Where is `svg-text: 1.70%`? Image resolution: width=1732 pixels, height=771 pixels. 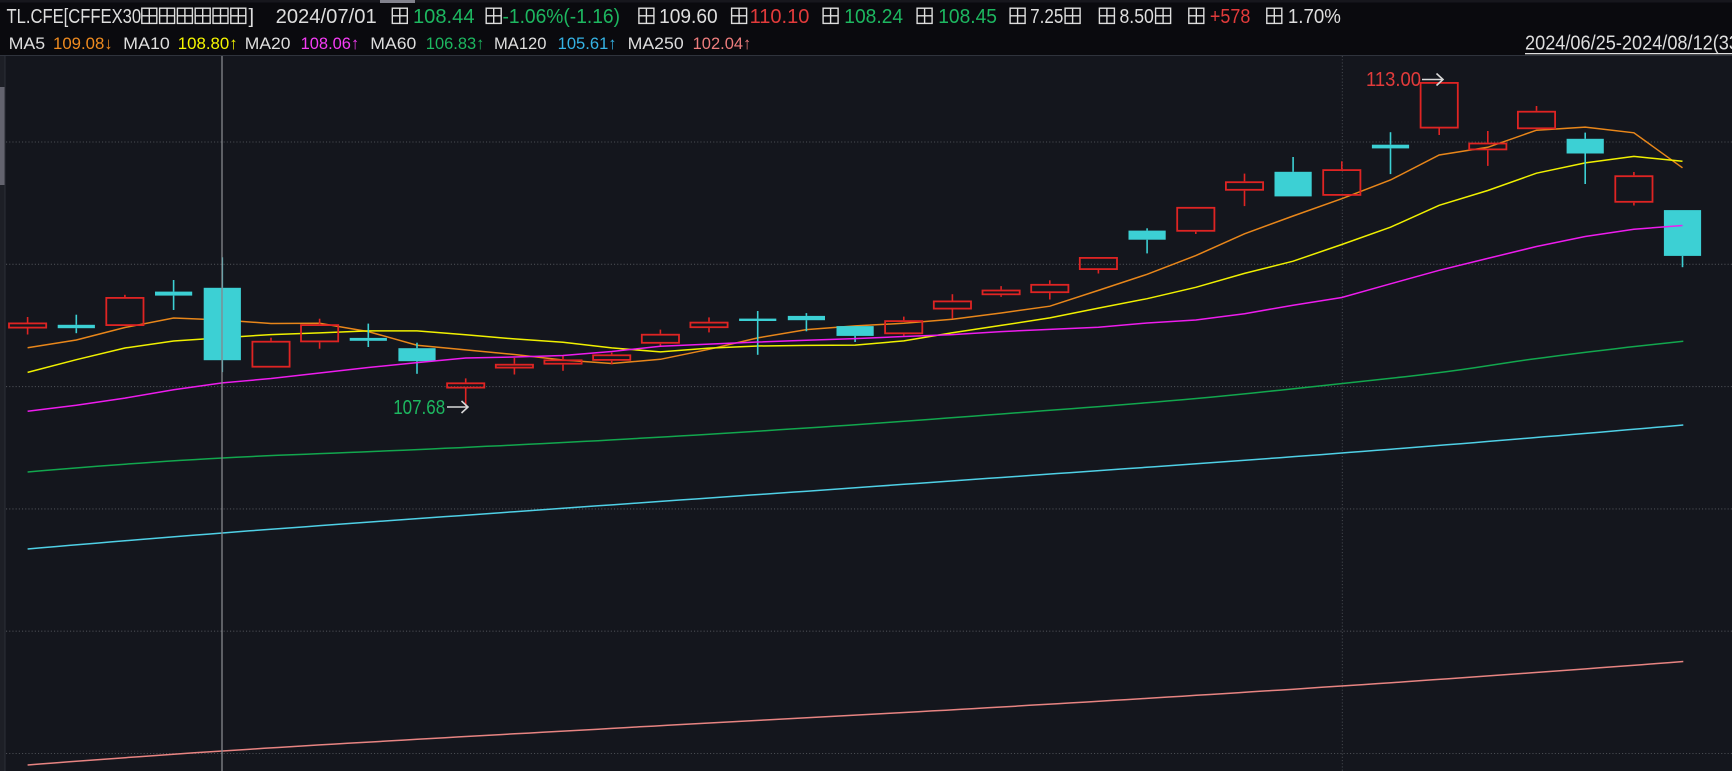
svg-text: 1.70% is located at coordinates (1314, 17).